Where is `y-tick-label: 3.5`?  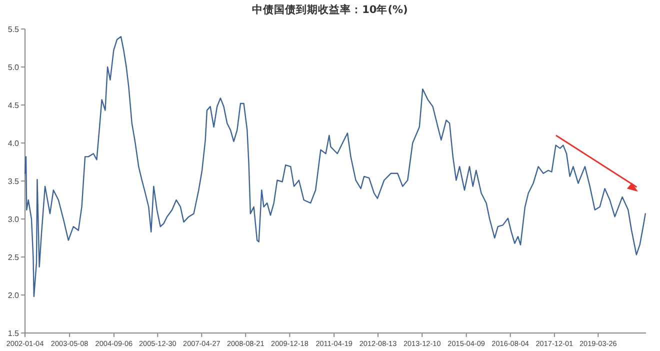
y-tick-label: 3.5 is located at coordinates (14, 181).